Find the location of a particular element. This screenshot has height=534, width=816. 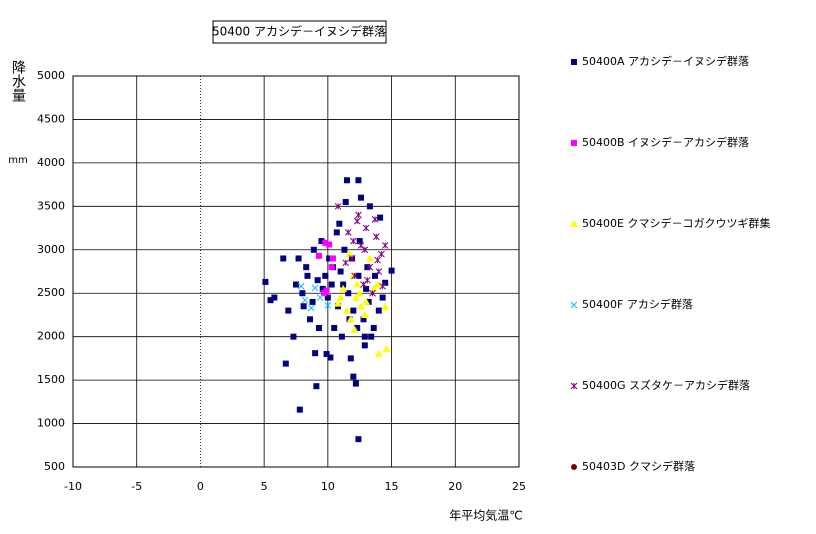

y-tick-label: 3000 is located at coordinates (51, 249).